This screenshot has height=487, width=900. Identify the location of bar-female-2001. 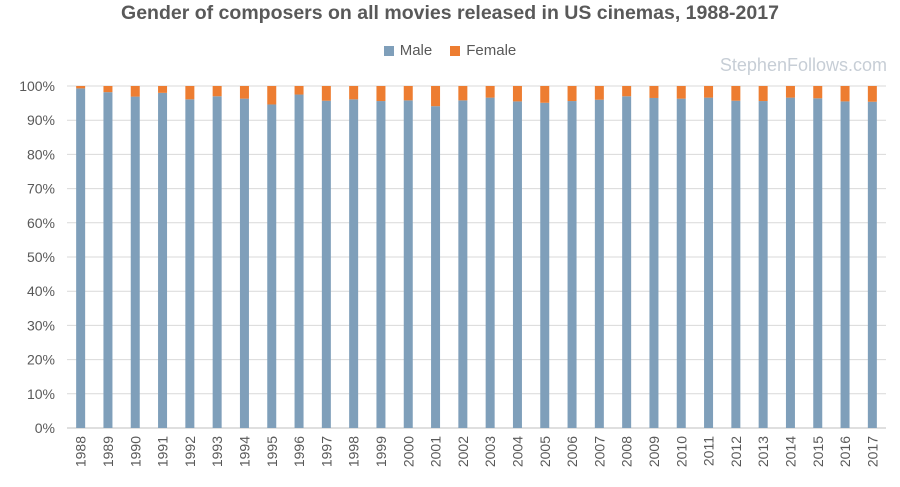
(436, 96).